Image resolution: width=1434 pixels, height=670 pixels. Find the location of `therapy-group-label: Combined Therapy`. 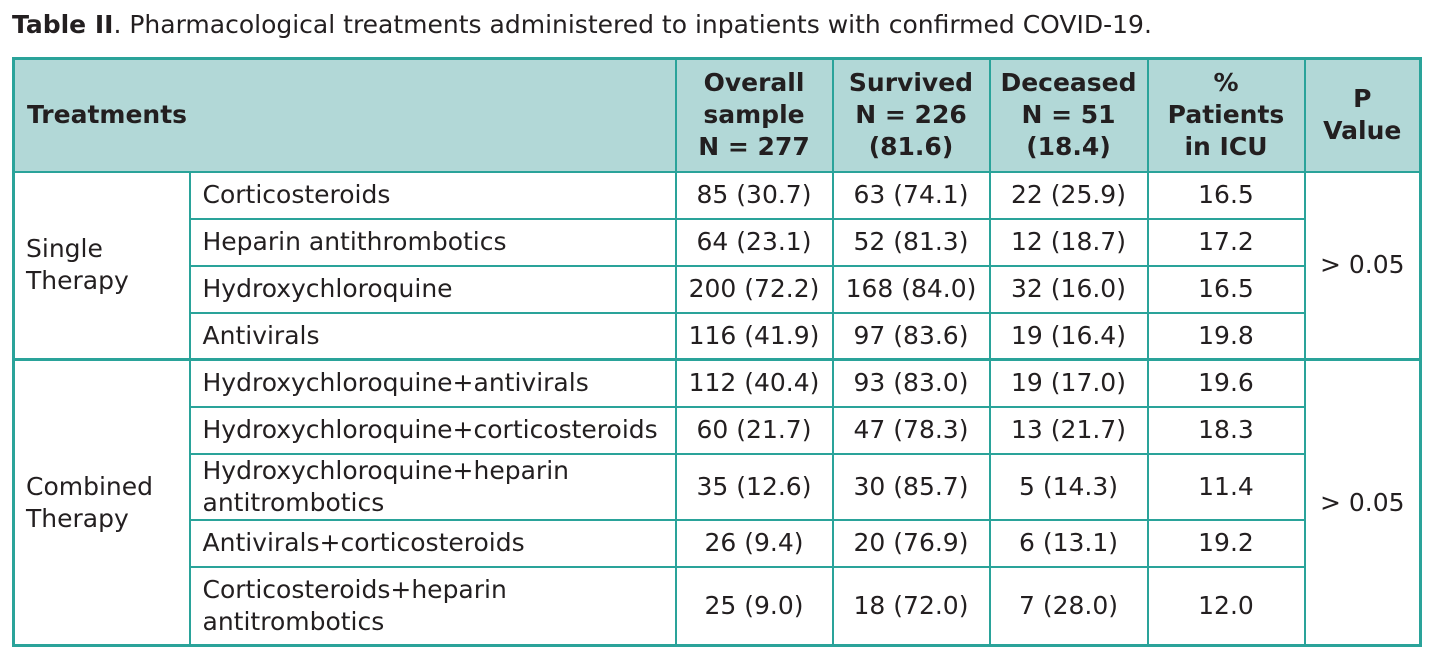

therapy-group-label: Combined Therapy is located at coordinates (101, 502).